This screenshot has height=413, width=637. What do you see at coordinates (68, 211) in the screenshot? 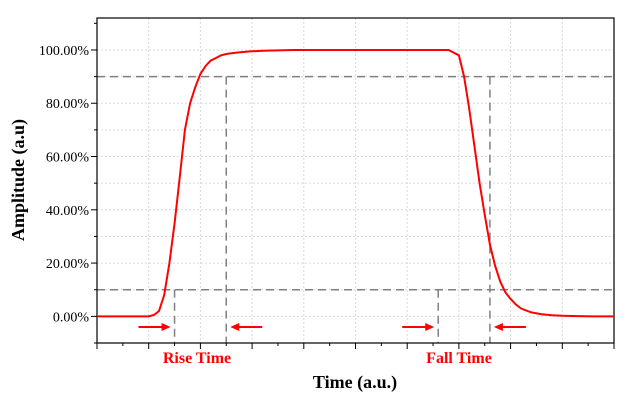
I see `y-tick-label: 40.00%` at bounding box center [68, 211].